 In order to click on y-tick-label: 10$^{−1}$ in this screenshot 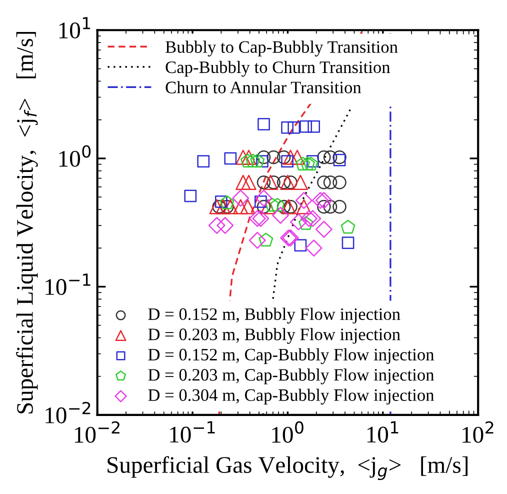, I will do `click(68, 284)`.